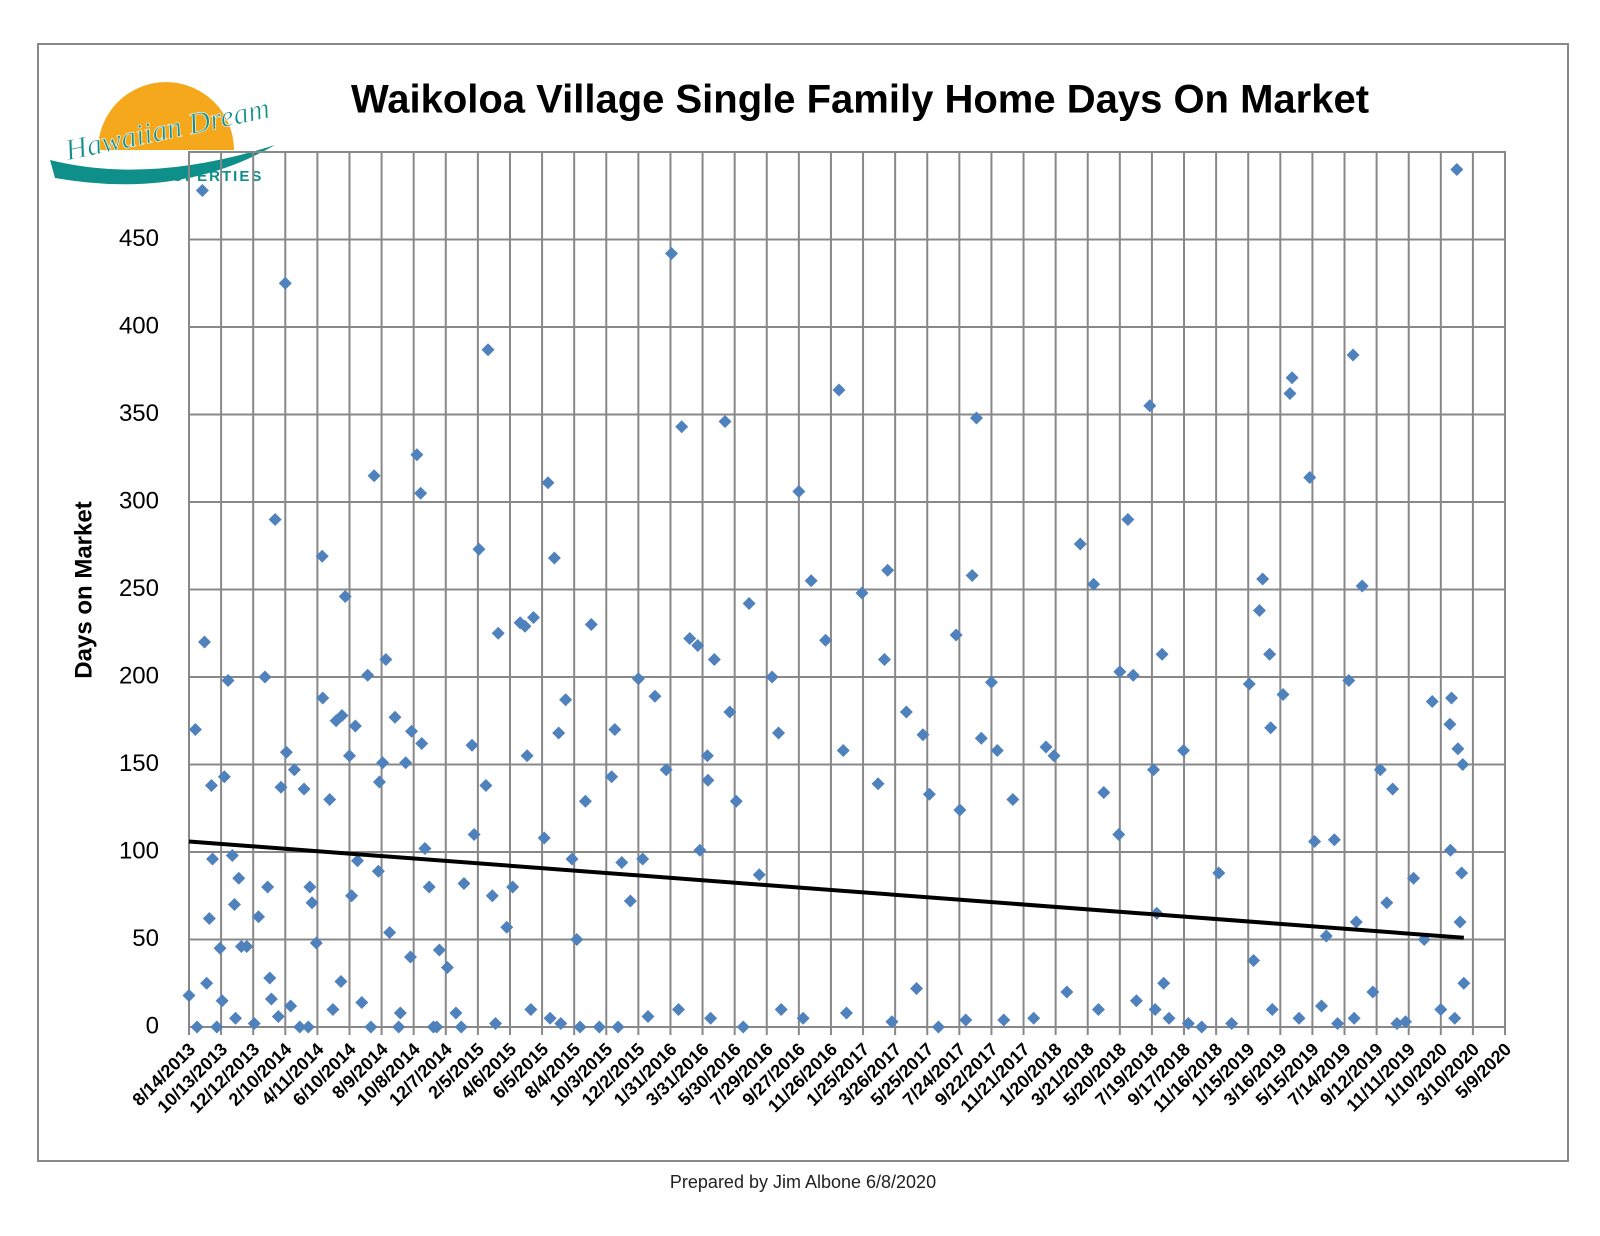 The image size is (1600, 1236). What do you see at coordinates (166, 116) in the screenshot?
I see `logo-sun` at bounding box center [166, 116].